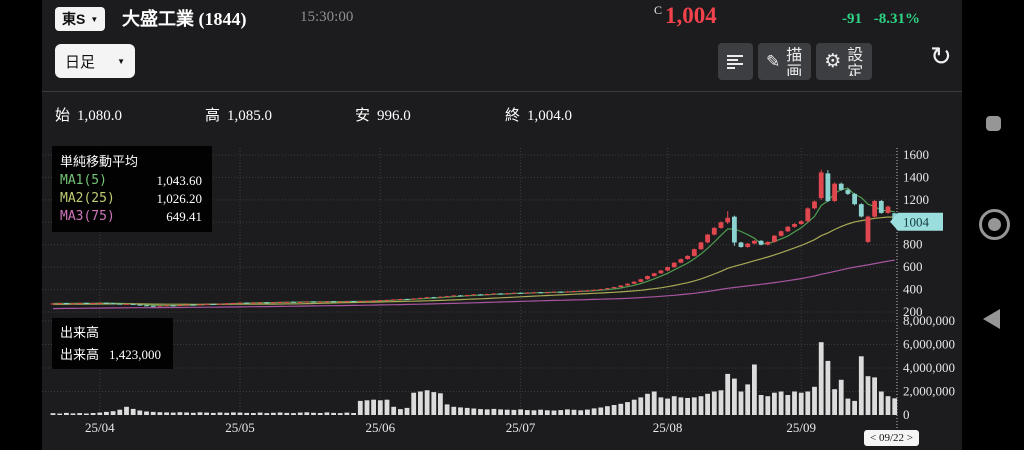 This screenshot has width=1024, height=450. I want to click on close-value: 1,004.0, so click(550, 116).